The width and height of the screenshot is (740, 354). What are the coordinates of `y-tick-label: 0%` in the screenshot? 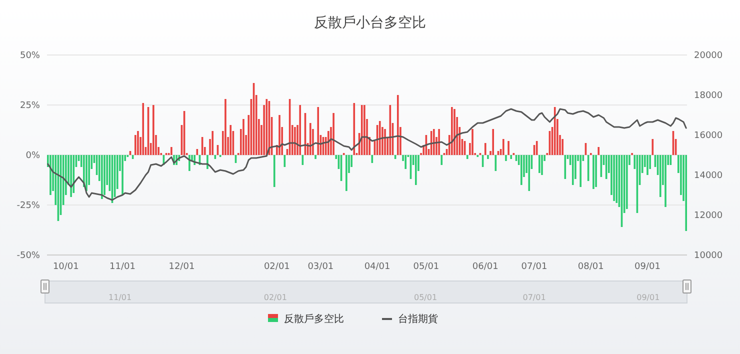 It's located at (33, 156).